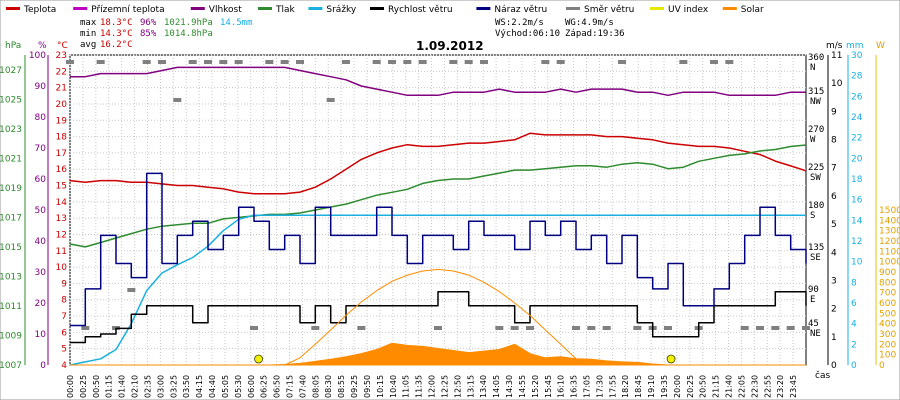 This screenshot has height=400, width=900. I want to click on celsius-tick-18: 5, so click(64, 350).